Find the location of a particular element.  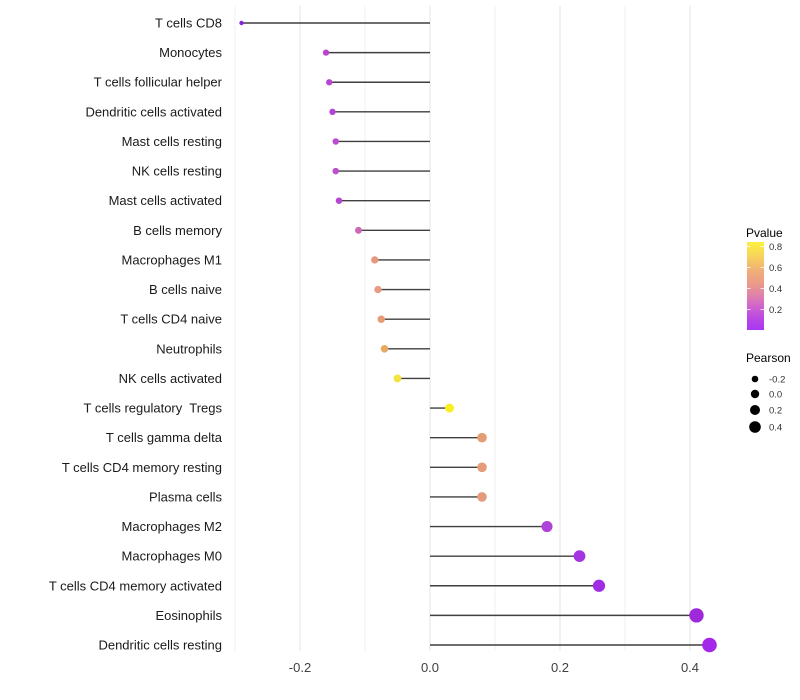

y-axis-label: T cells regulatory Tregs is located at coordinates (153, 408).